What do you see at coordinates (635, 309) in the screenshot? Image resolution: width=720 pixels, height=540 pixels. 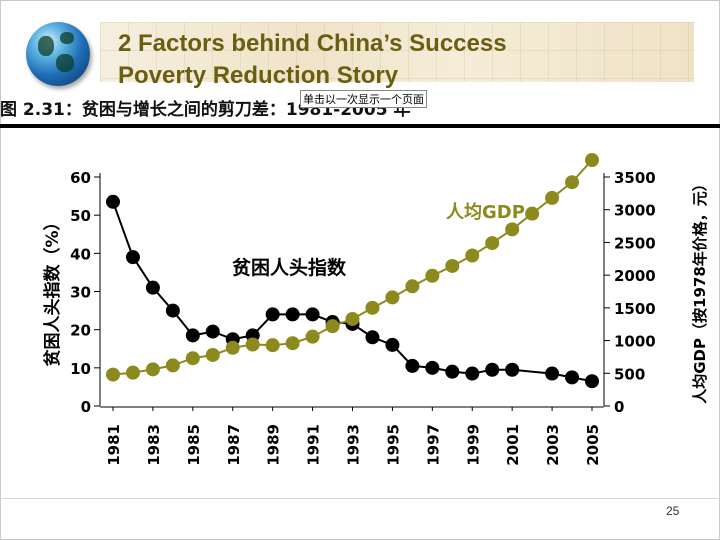 I see `right-tick-label: 1500` at bounding box center [635, 309].